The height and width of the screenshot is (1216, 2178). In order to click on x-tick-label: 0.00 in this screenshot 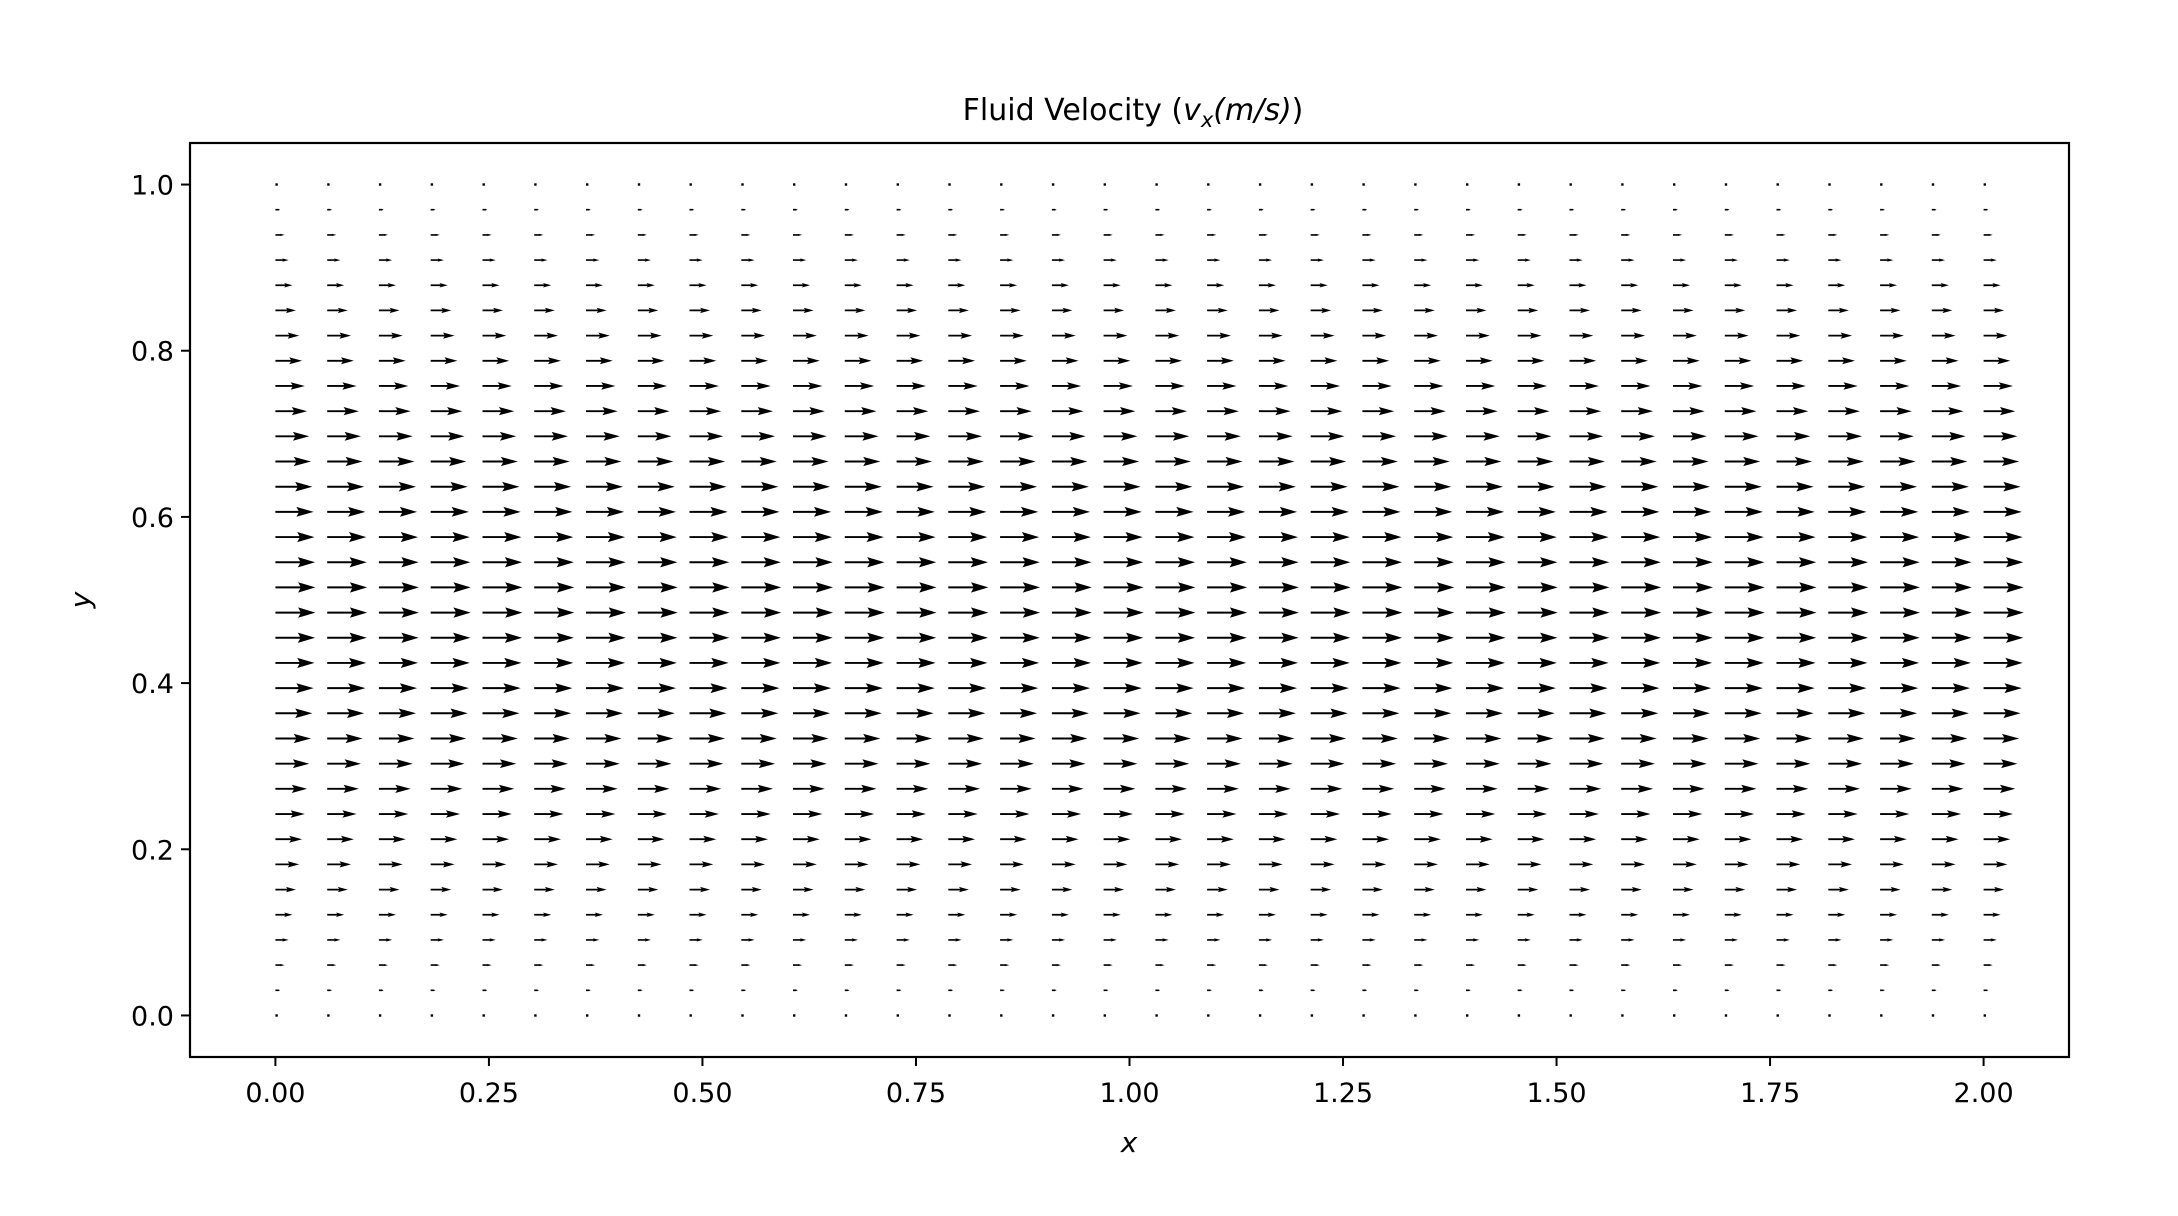, I will do `click(275, 1093)`.